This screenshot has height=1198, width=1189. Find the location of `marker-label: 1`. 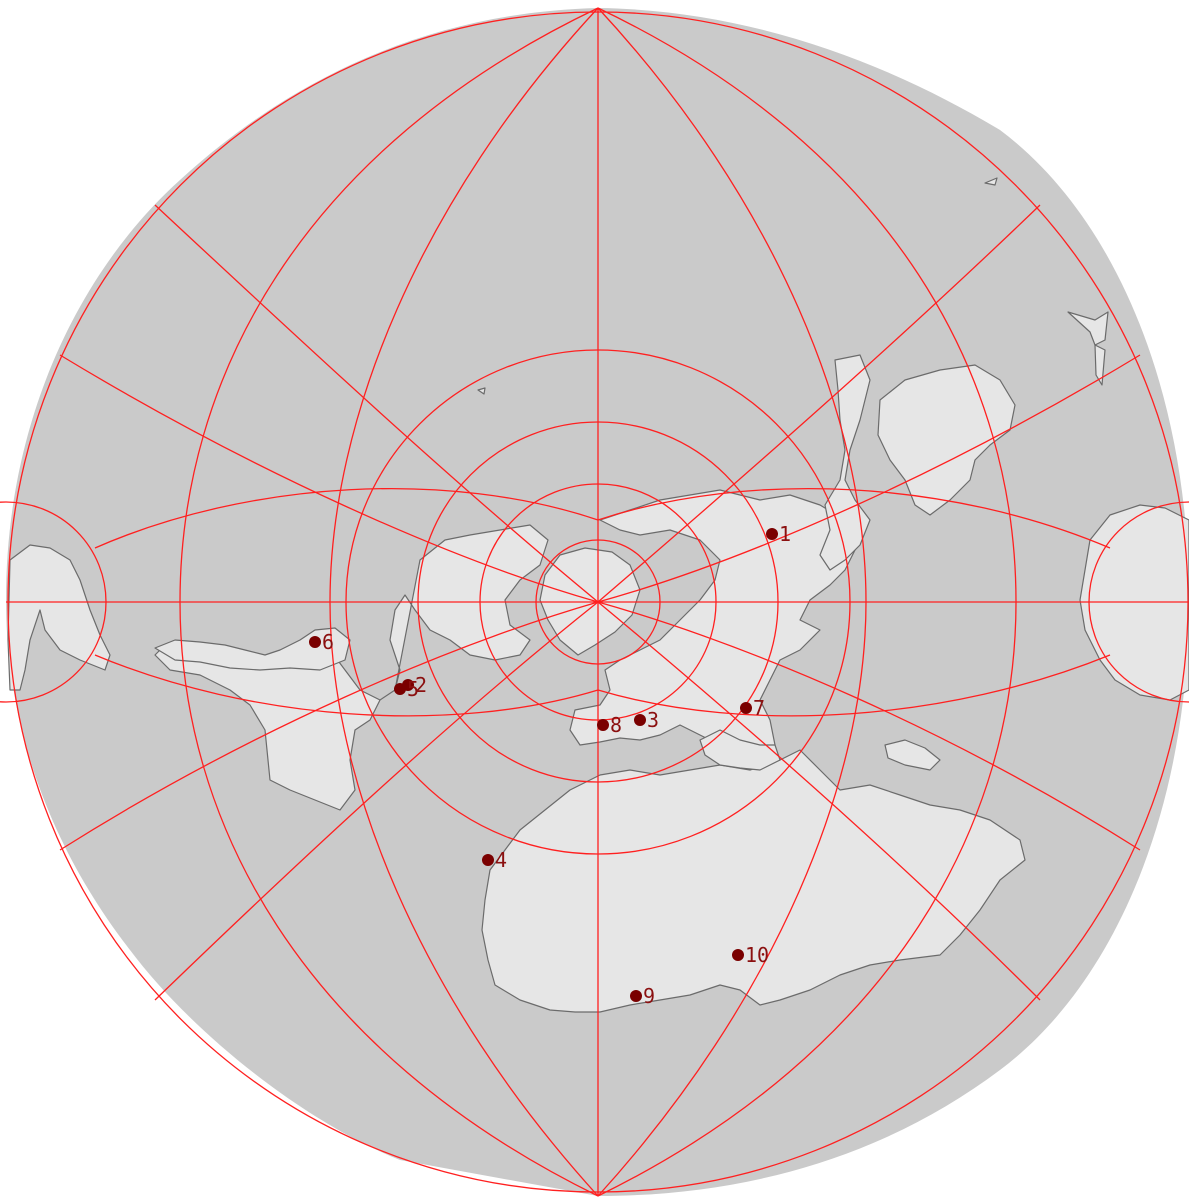

marker-label: 1 is located at coordinates (785, 534).